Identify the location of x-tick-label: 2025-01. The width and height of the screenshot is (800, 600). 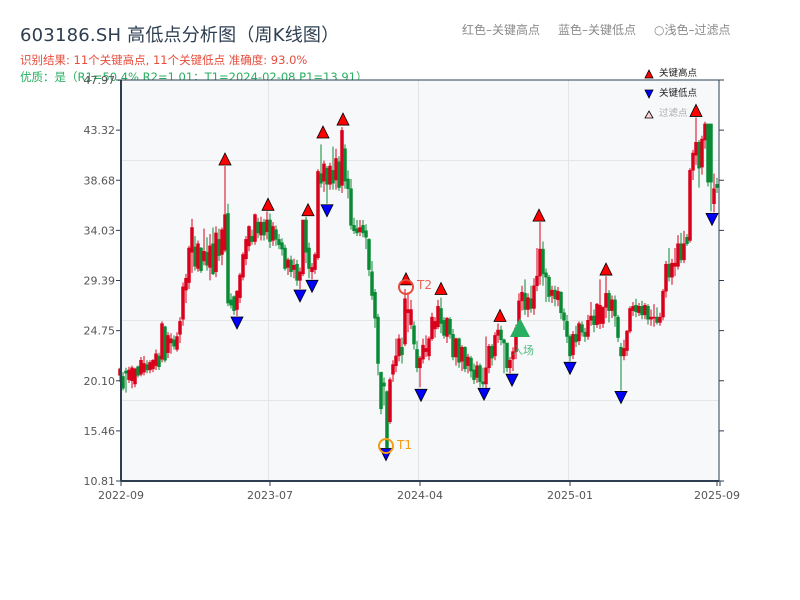
(570, 495).